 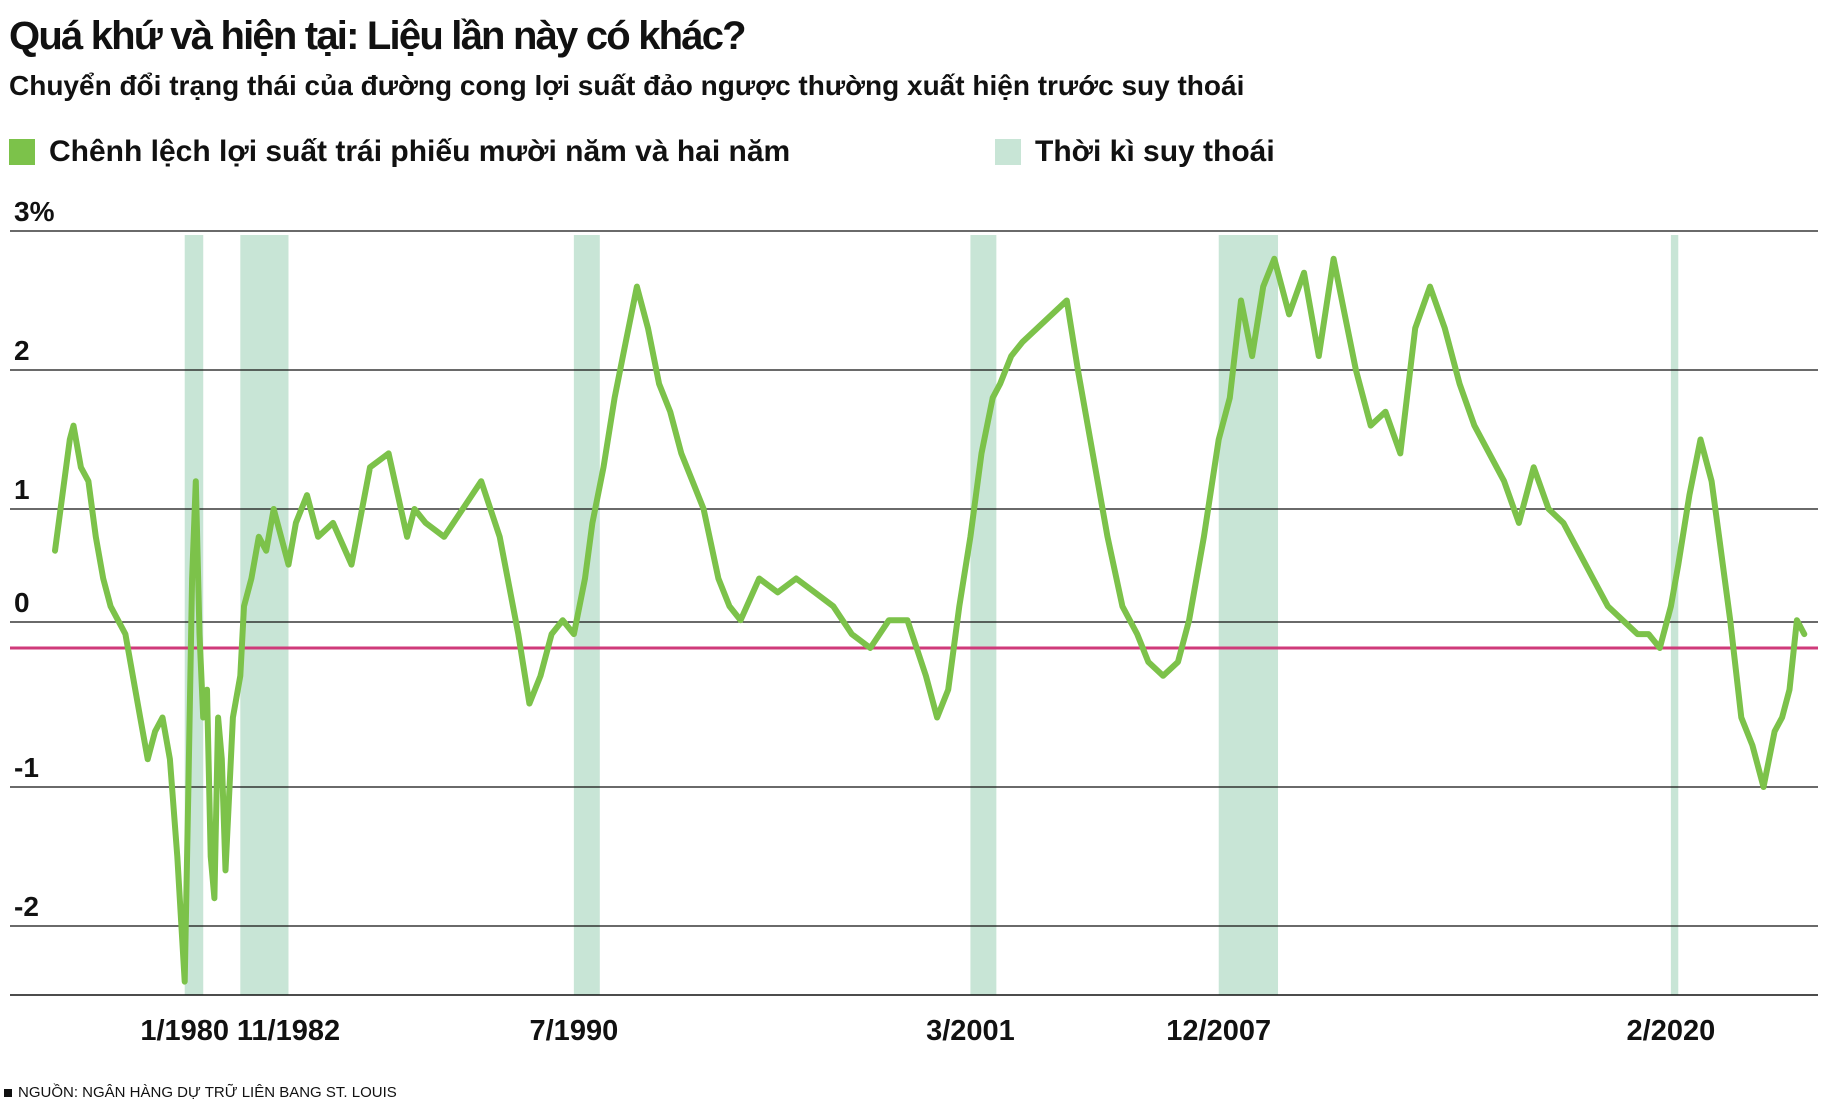 I want to click on x-tick-label-2: 7/1990, so click(x=574, y=1031).